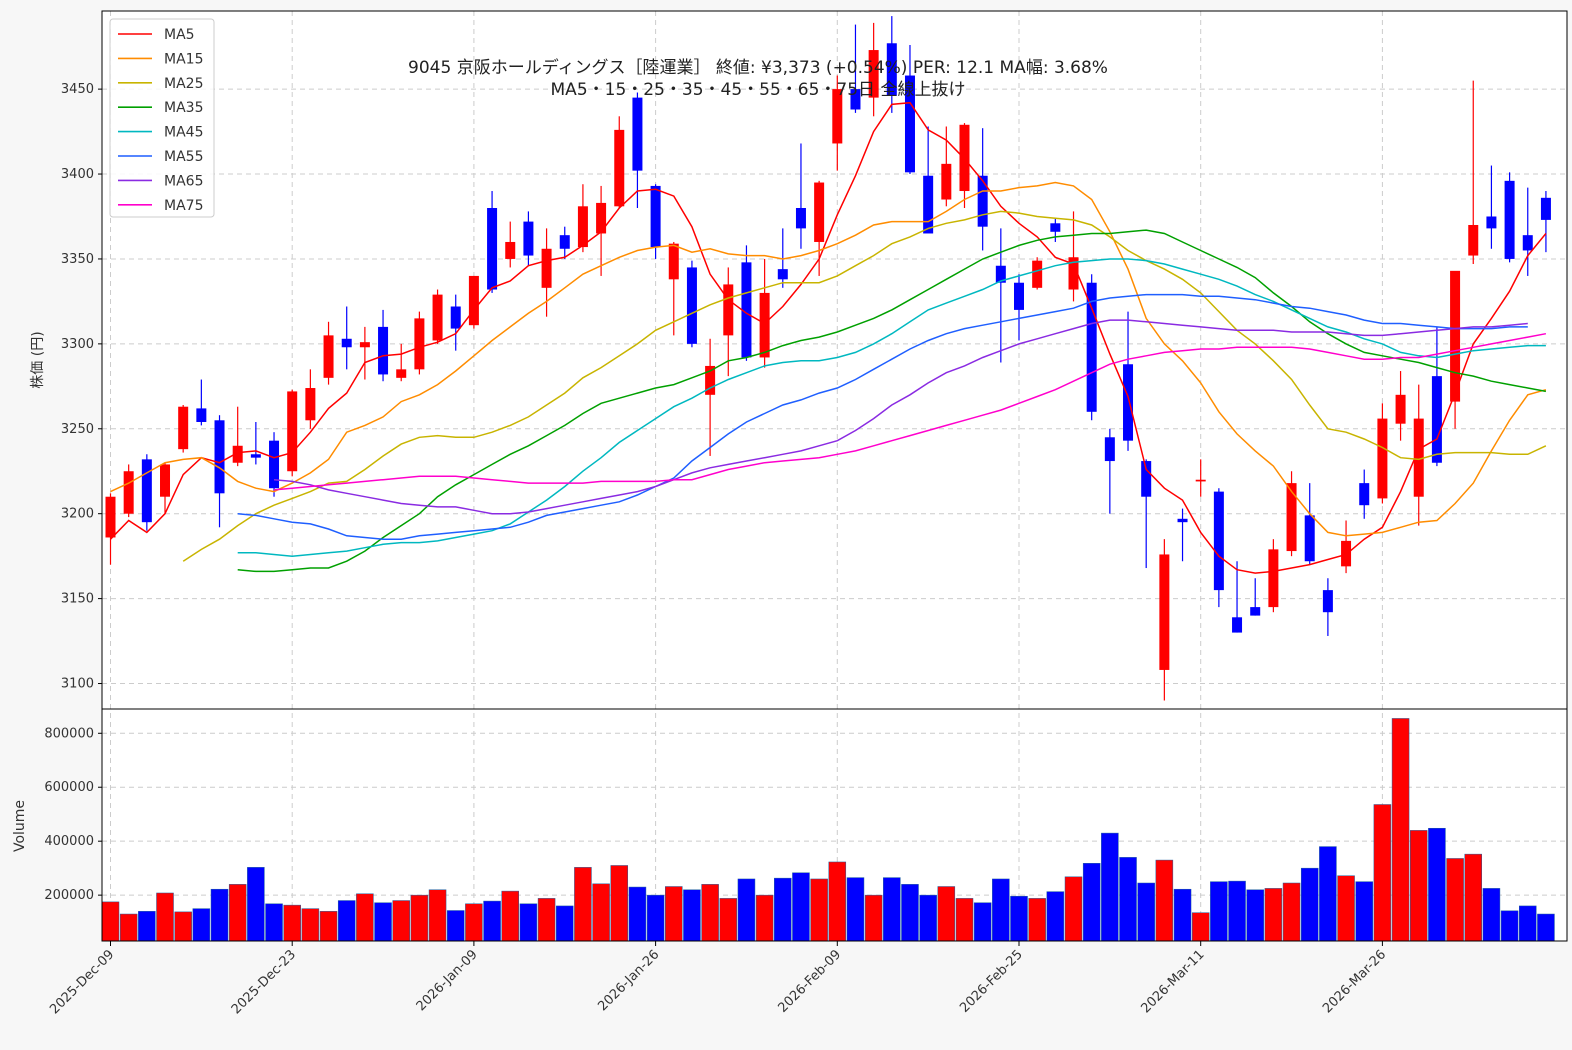 The height and width of the screenshot is (1050, 1572). What do you see at coordinates (183, 84) in the screenshot?
I see `legend-label-ma25: MA25` at bounding box center [183, 84].